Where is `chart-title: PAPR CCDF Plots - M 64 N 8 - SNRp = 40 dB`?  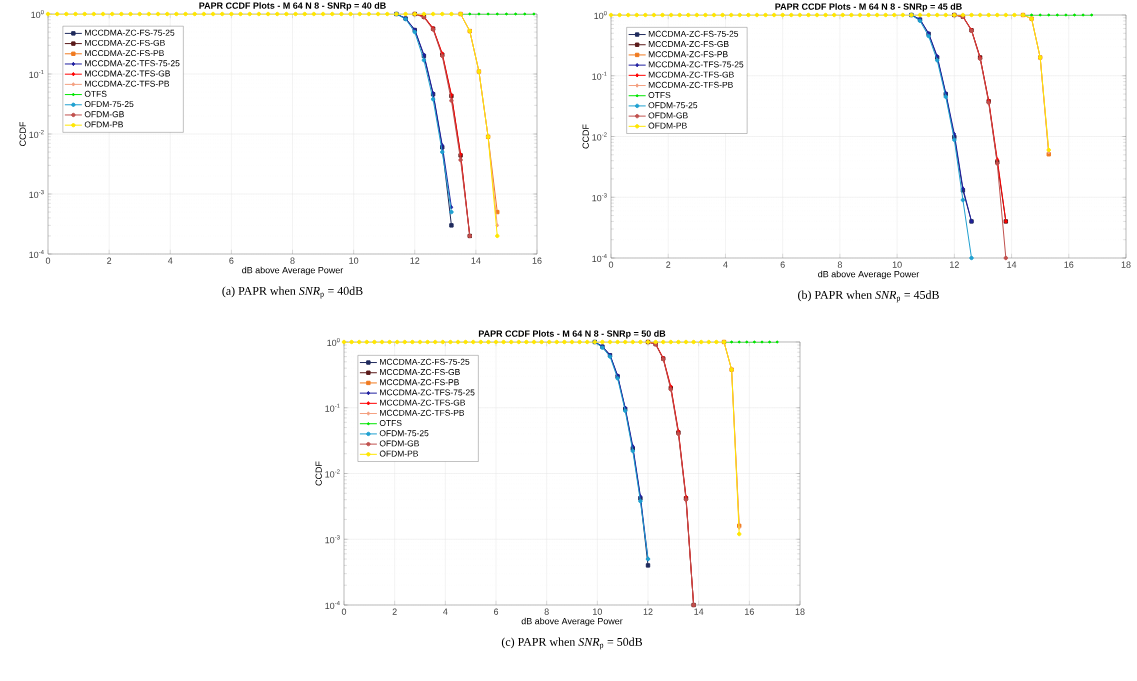 chart-title: PAPR CCDF Plots - M 64 N 8 - SNRp = 40 dB is located at coordinates (292, 6).